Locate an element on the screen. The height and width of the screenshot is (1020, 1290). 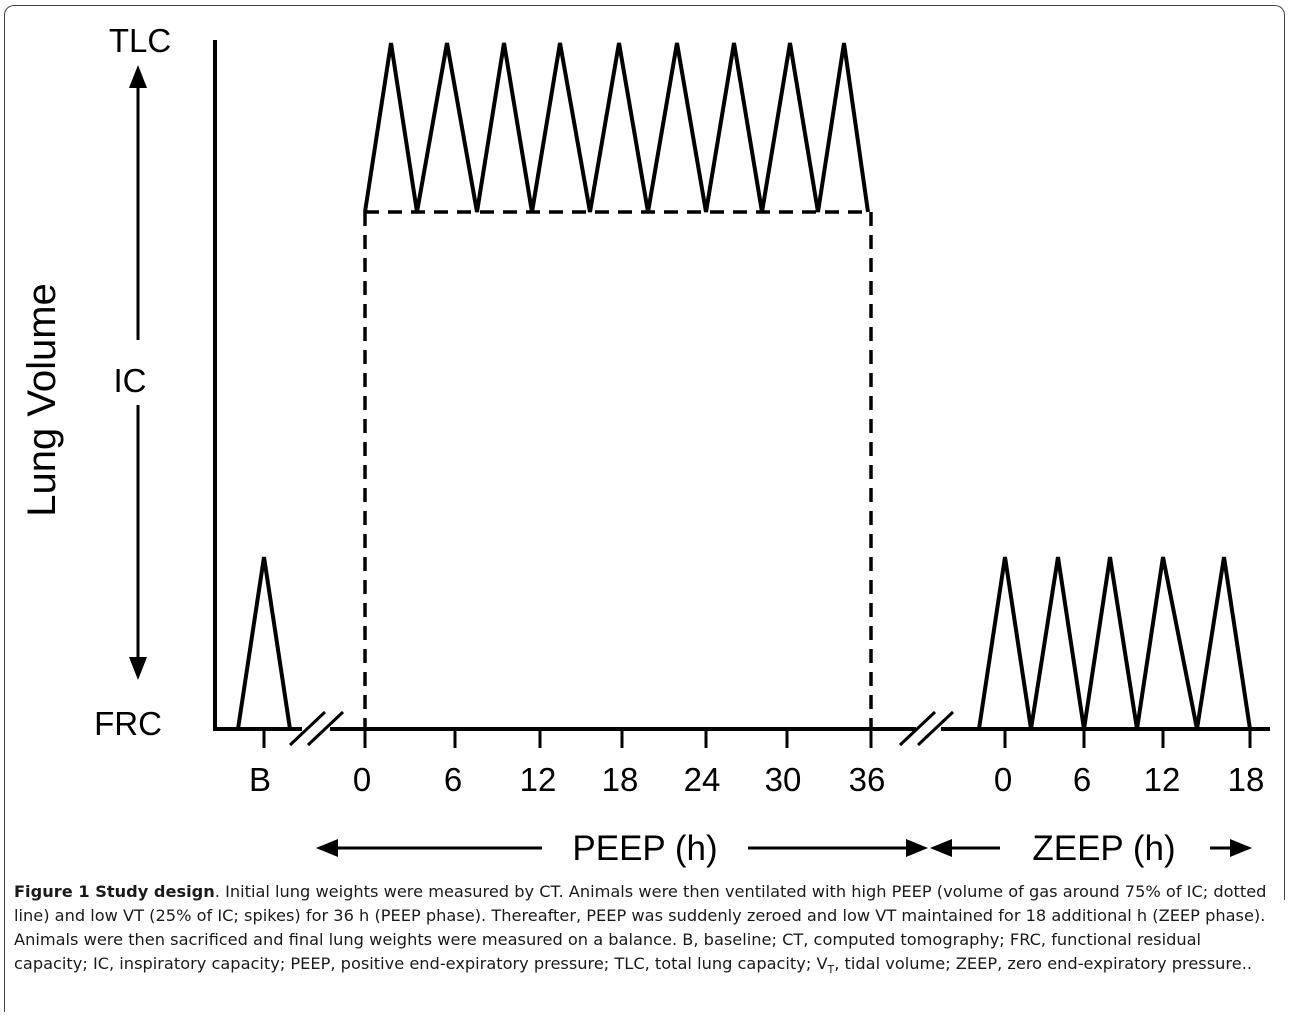
tick-peep-18: 18 is located at coordinates (620, 779).